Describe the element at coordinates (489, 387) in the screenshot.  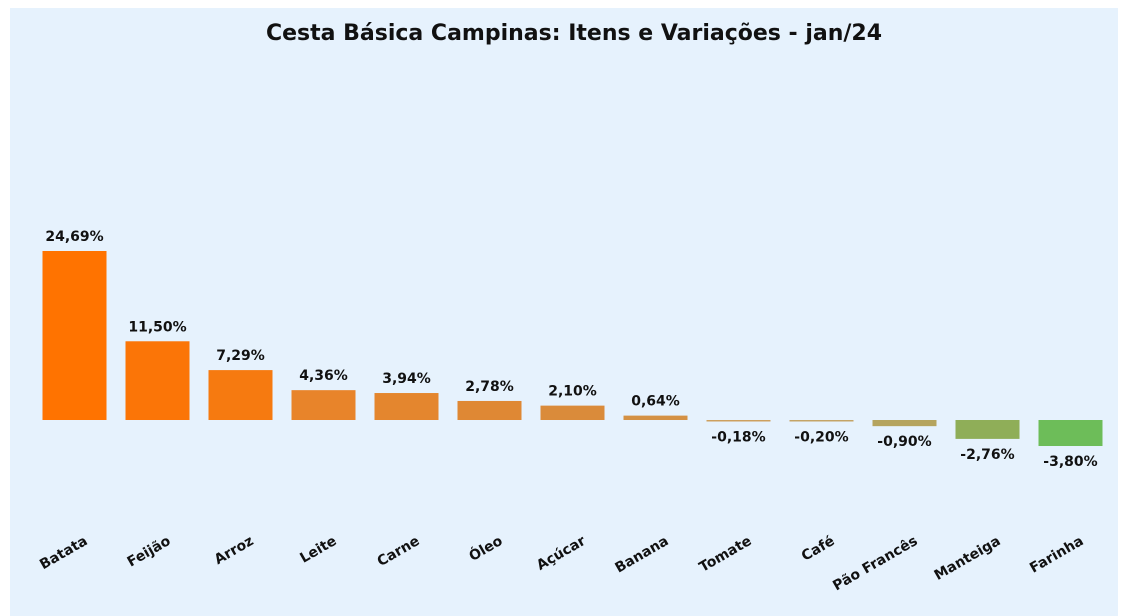
I see `value-label: 2,78%` at that location.